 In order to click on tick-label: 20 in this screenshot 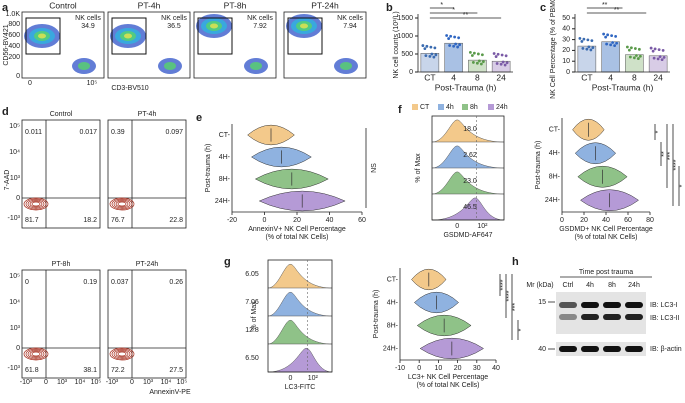, I will do `click(297, 220)`.